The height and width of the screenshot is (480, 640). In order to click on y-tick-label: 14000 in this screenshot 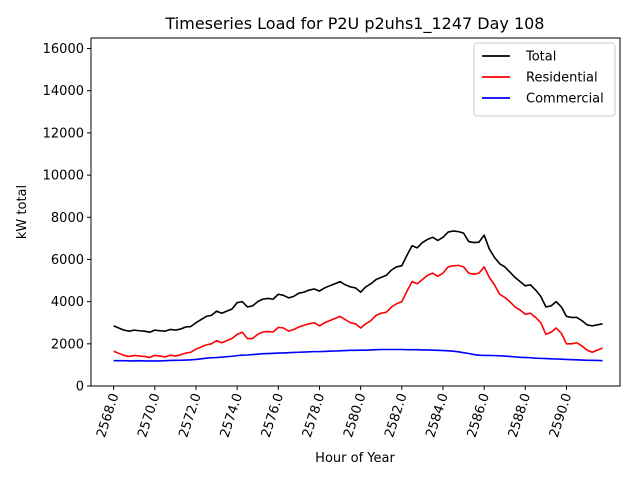, I will do `click(63, 91)`.